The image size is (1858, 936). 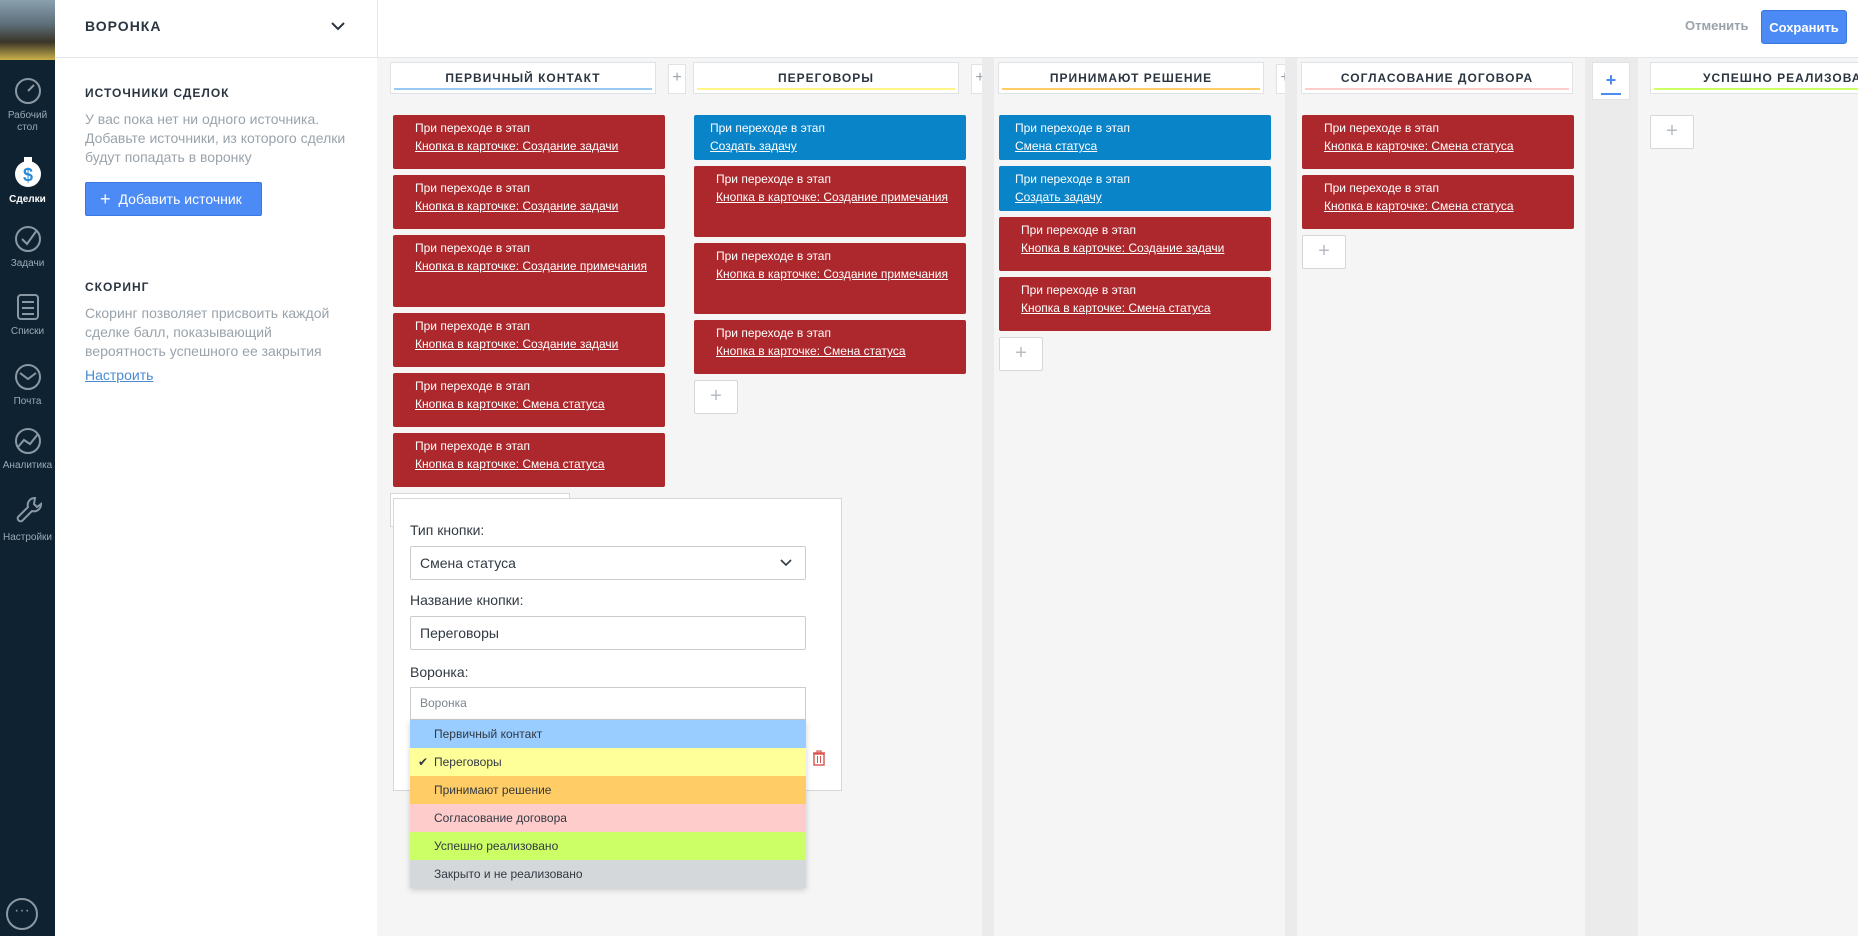 What do you see at coordinates (439, 672) in the screenshot?
I see `pipeline-label: Воронка:` at bounding box center [439, 672].